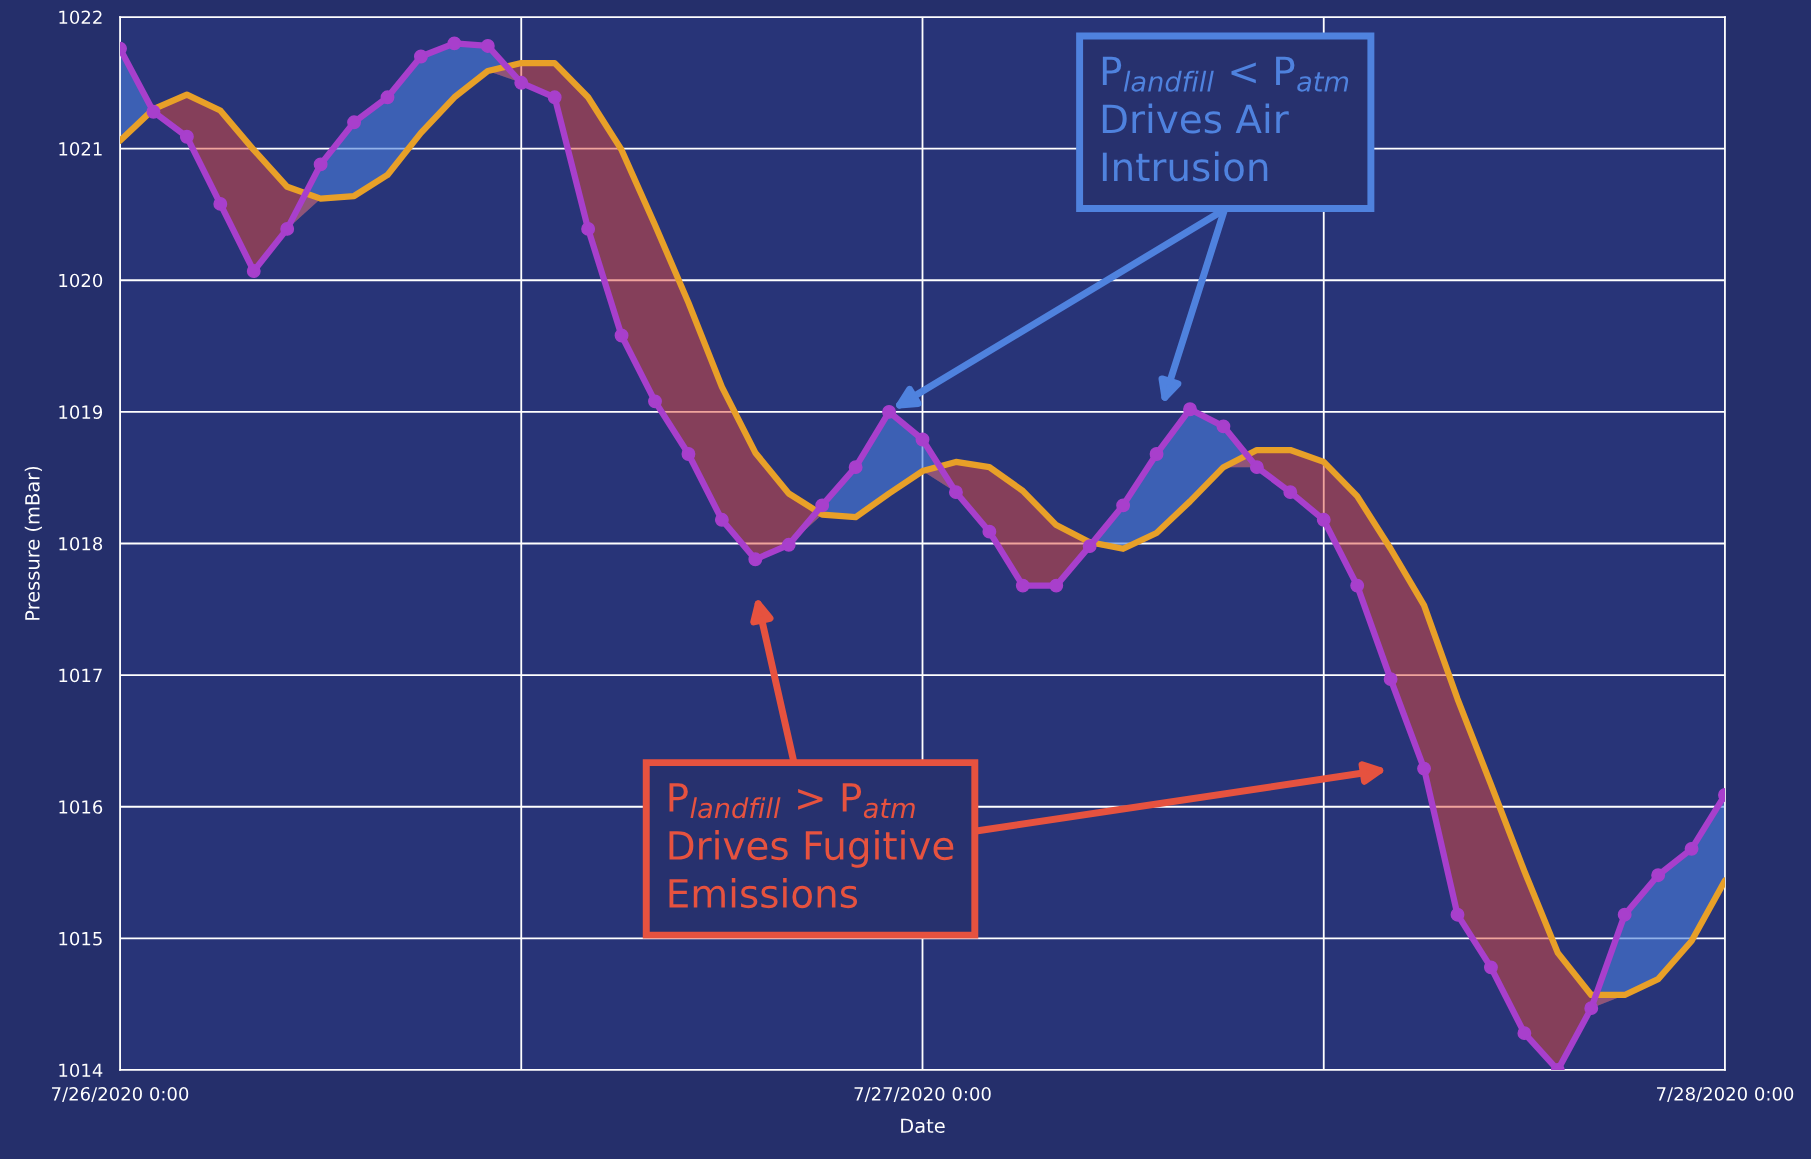  Describe the element at coordinates (80, 938) in the screenshot. I see `y-tick-label: 1015` at that location.